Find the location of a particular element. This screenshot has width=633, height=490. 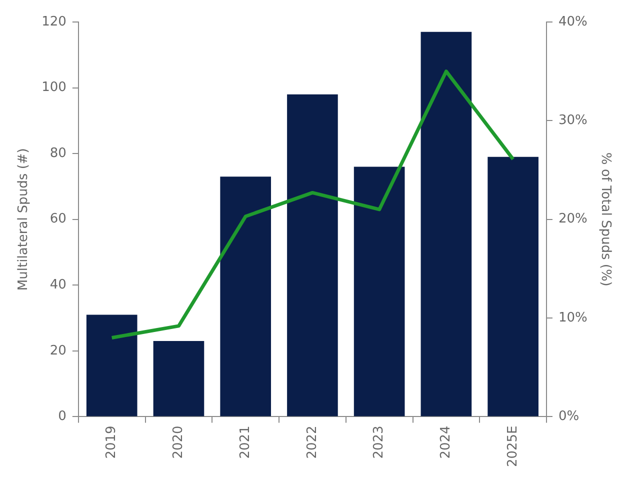

y2-tick-label: 40% is located at coordinates (573, 22).